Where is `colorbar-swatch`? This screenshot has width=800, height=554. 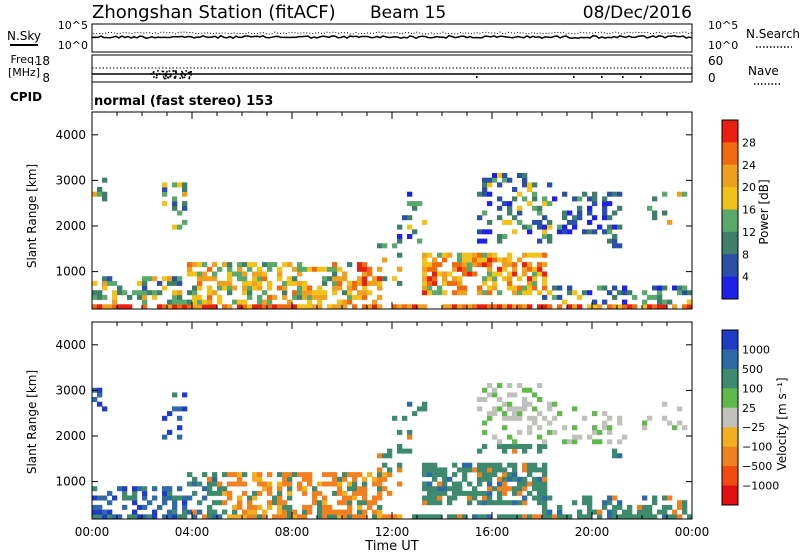
colorbar-swatch is located at coordinates (730, 359).